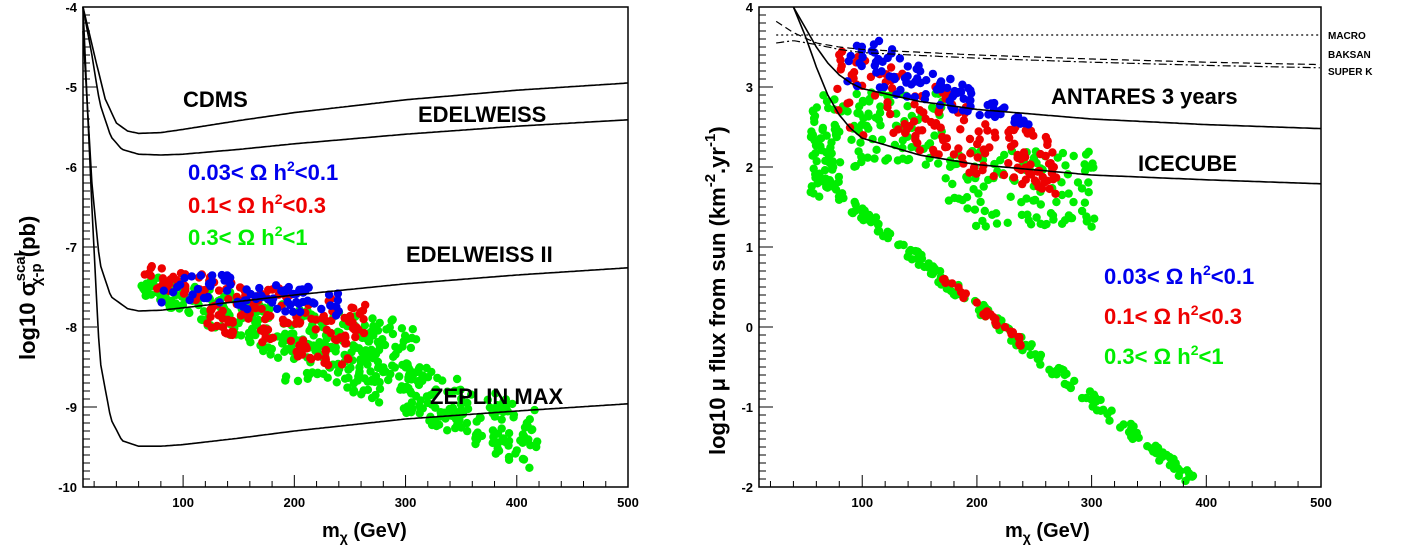 The width and height of the screenshot is (1401, 552). What do you see at coordinates (482, 114) in the screenshot?
I see `edelweiss-label: EDELWEISS` at bounding box center [482, 114].